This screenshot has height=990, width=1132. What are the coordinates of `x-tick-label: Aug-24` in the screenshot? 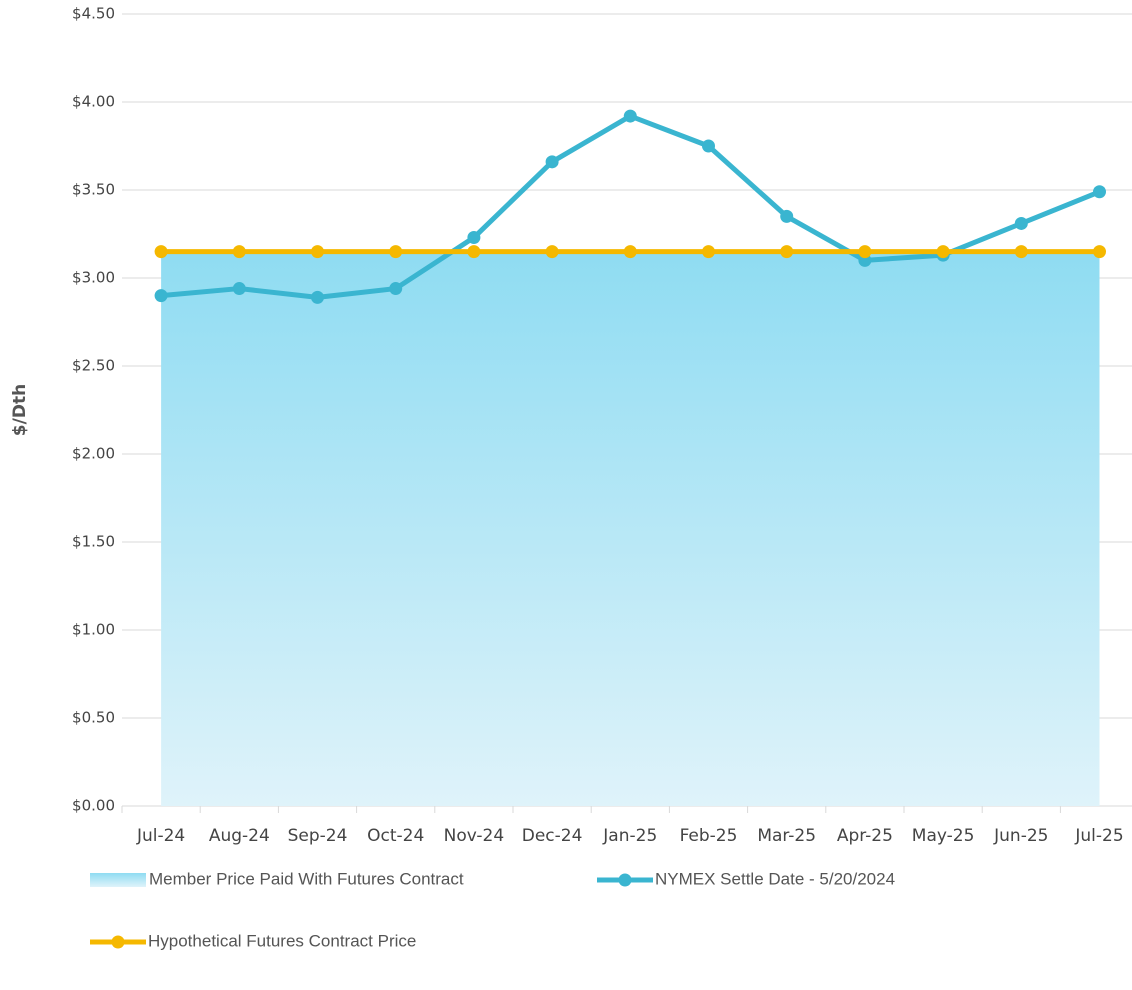 It's located at (239, 836).